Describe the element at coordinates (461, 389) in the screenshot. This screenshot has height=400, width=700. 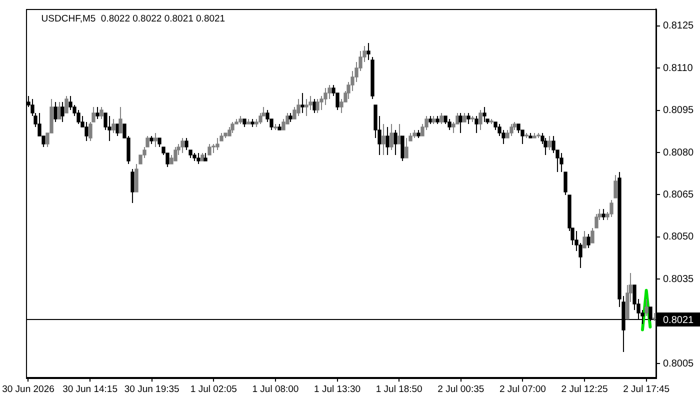
I see `x-tick-label: 2 Jul 00:35` at that location.